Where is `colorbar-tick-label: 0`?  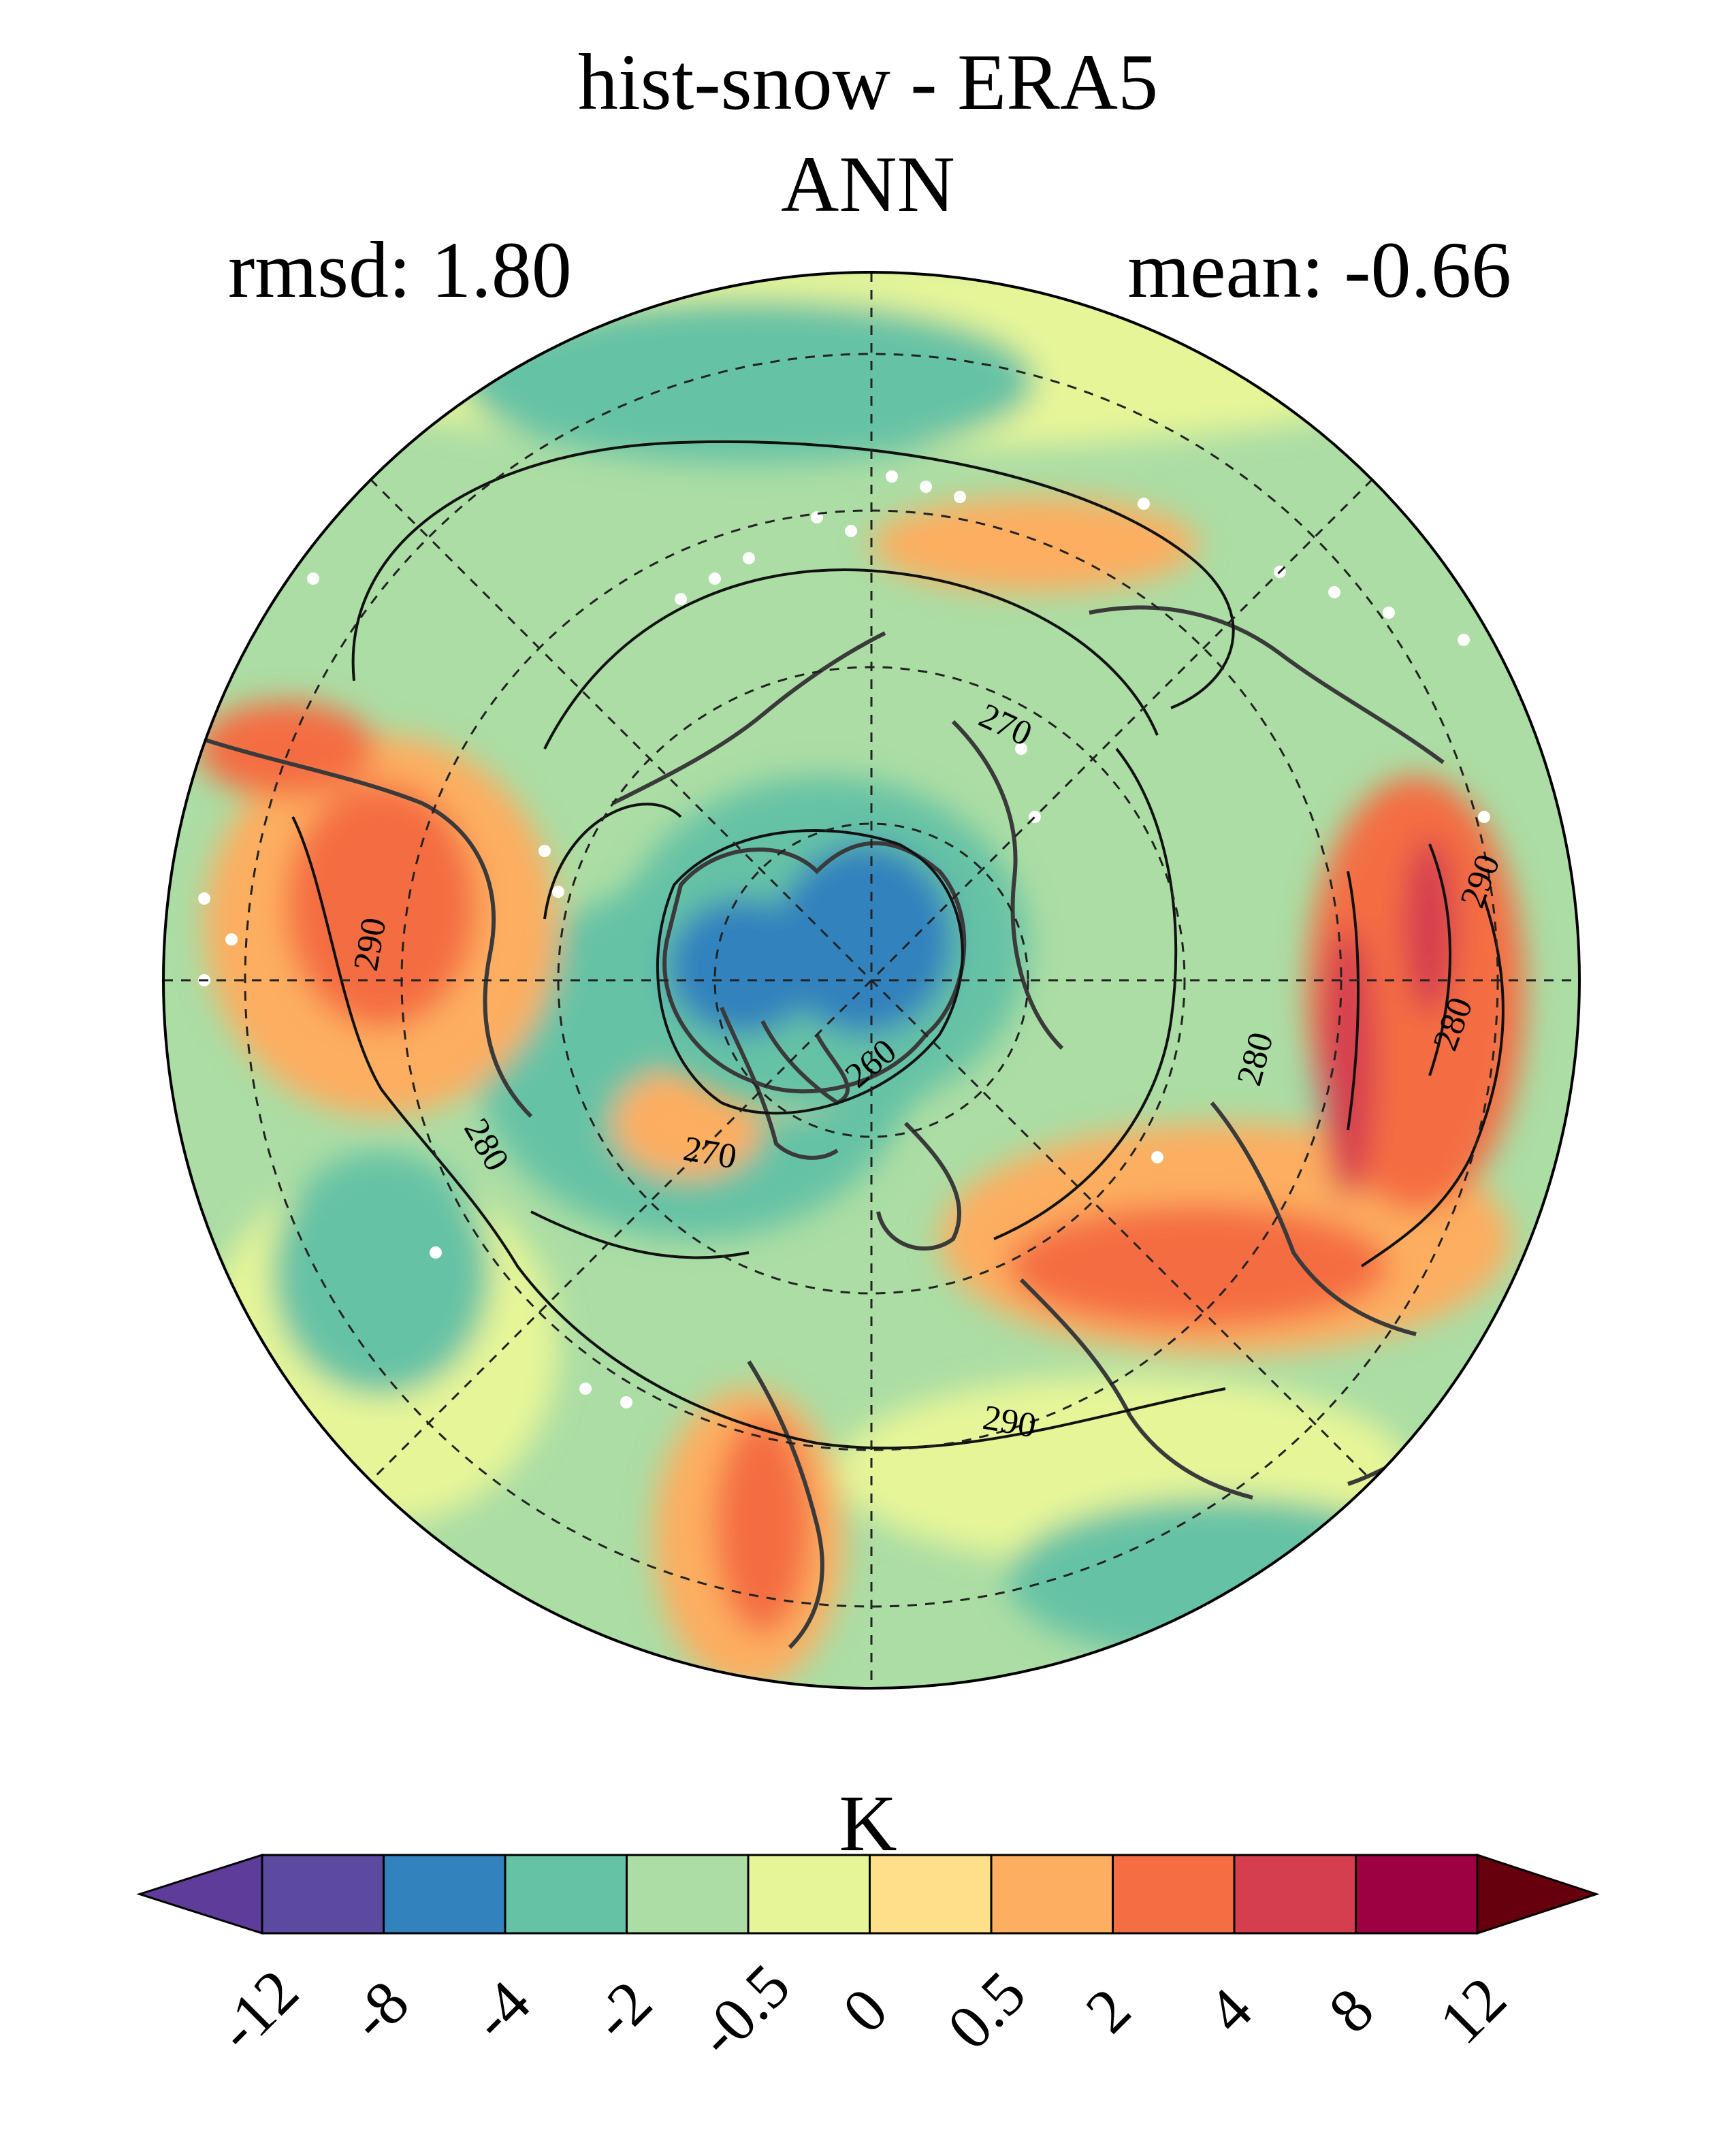 colorbar-tick-label: 0 is located at coordinates (865, 2010).